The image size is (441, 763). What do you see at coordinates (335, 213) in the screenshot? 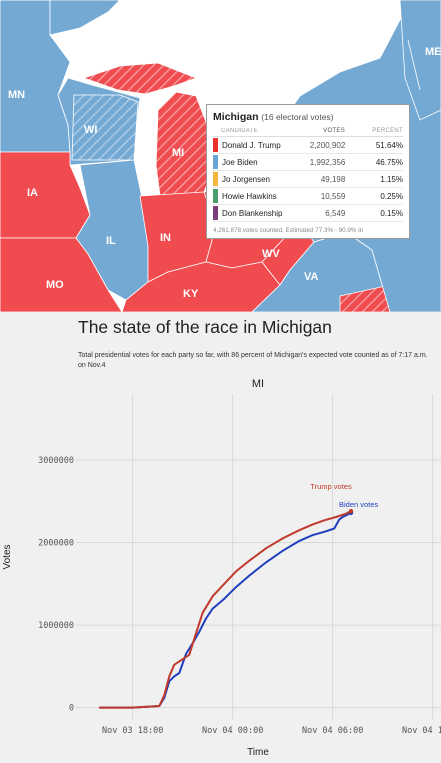
I see `candidate-votes: 6,549` at bounding box center [335, 213].